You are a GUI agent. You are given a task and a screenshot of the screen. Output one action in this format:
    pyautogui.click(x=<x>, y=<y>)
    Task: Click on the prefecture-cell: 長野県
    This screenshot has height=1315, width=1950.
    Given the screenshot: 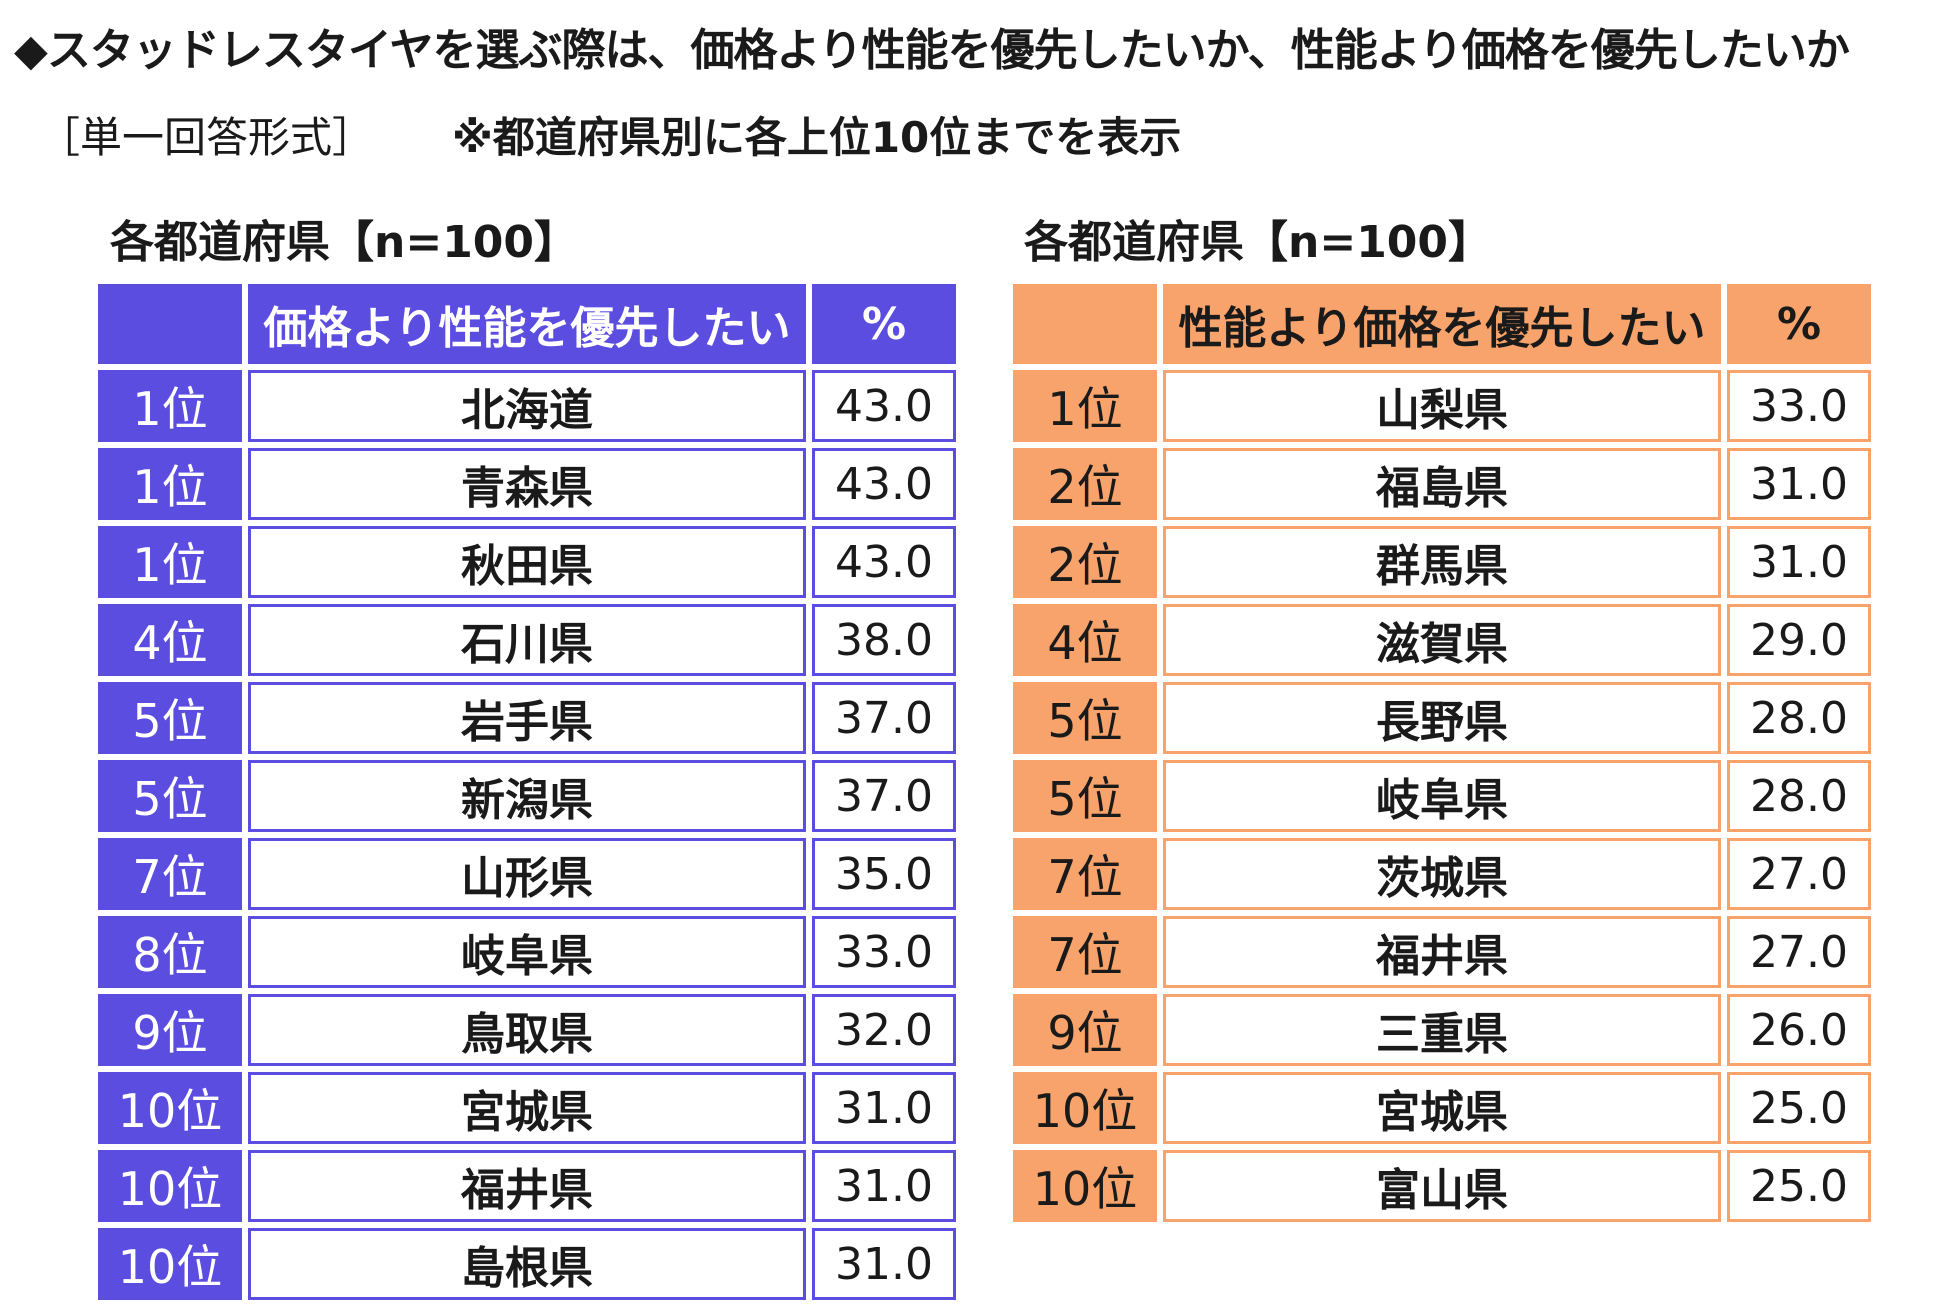 What is the action you would take?
    pyautogui.click(x=1442, y=718)
    